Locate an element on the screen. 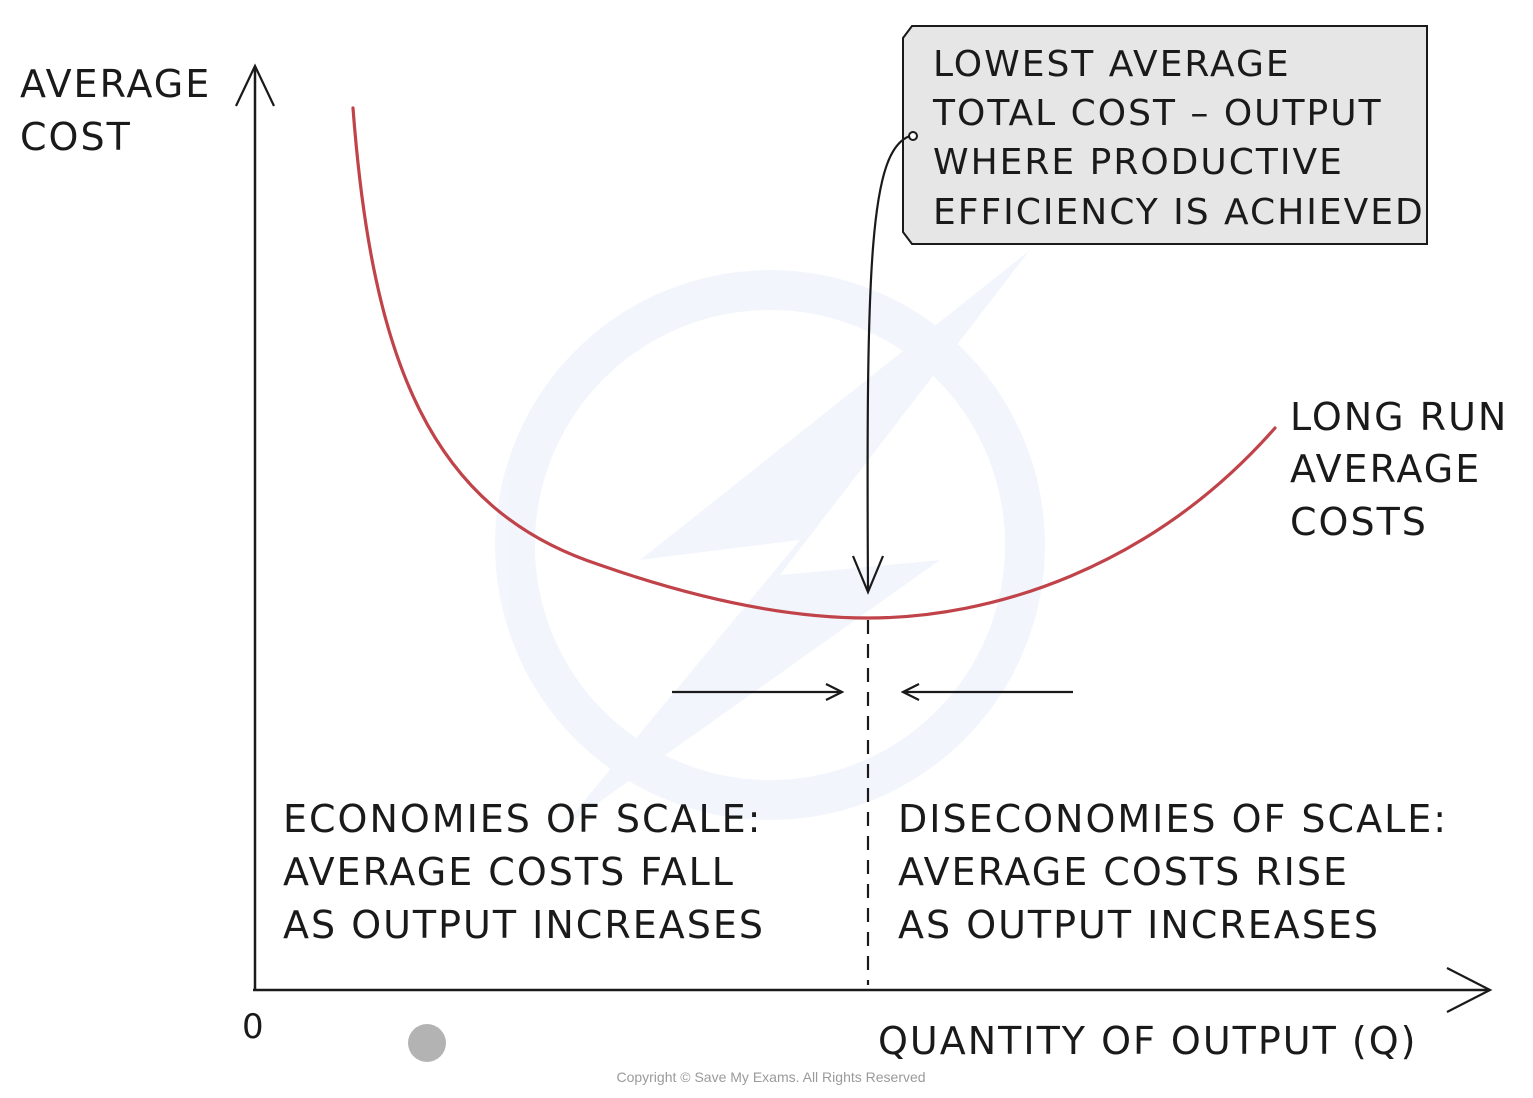 Image resolution: width=1533 pixels, height=1098 pixels. callout-line-3: WHERE PRODUCTIVE is located at coordinates (1138, 162).